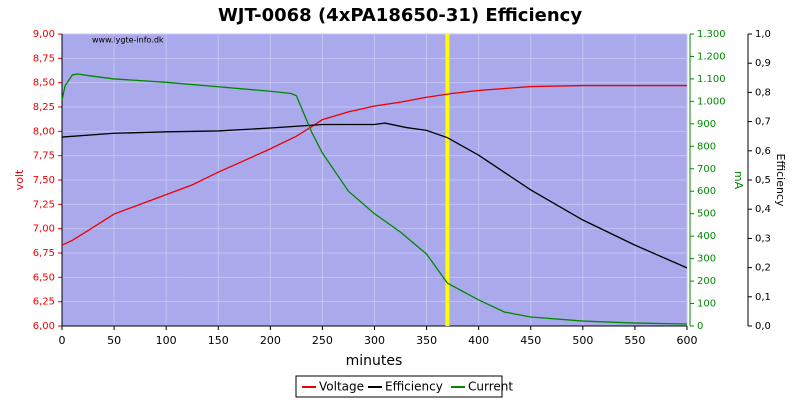 The width and height of the screenshot is (800, 400). What do you see at coordinates (763, 63) in the screenshot?
I see `y3-tick-label: 0,9` at bounding box center [763, 63].